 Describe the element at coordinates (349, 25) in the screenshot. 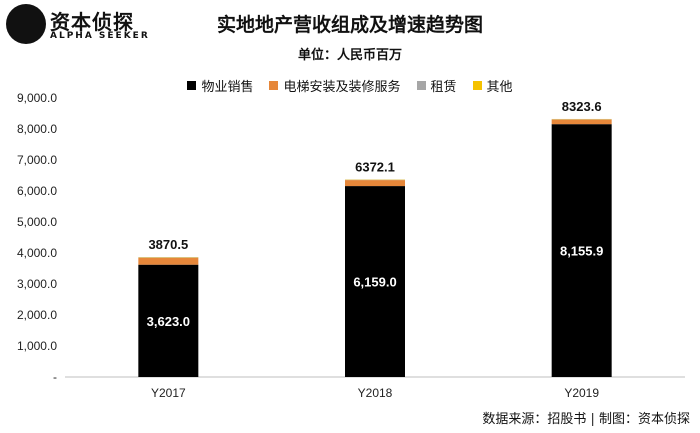

I see `chart-title: 实地地产营收组成及增速趋势图` at that location.